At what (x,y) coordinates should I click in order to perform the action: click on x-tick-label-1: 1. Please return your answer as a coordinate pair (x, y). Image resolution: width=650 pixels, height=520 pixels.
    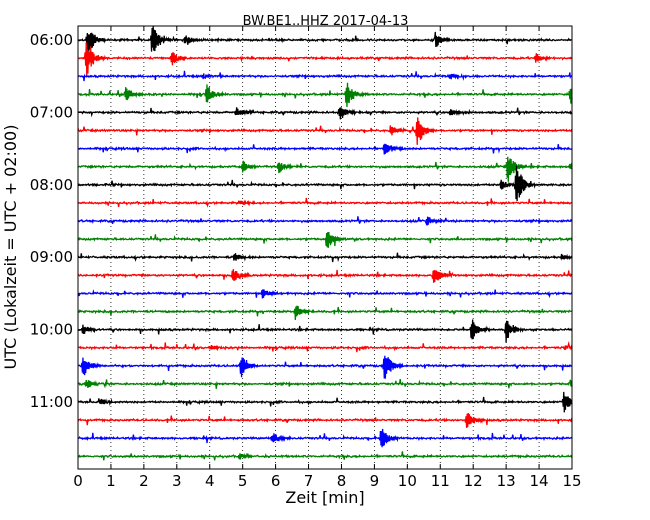
    Looking at the image, I should click on (111, 481).